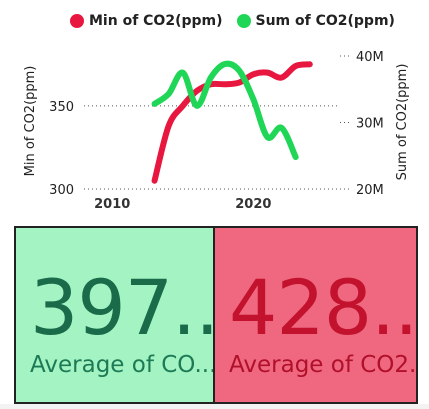 The image size is (429, 409). What do you see at coordinates (325, 21) in the screenshot?
I see `legend-label-sum-co2: Sum of CO2(ppm)` at bounding box center [325, 21].